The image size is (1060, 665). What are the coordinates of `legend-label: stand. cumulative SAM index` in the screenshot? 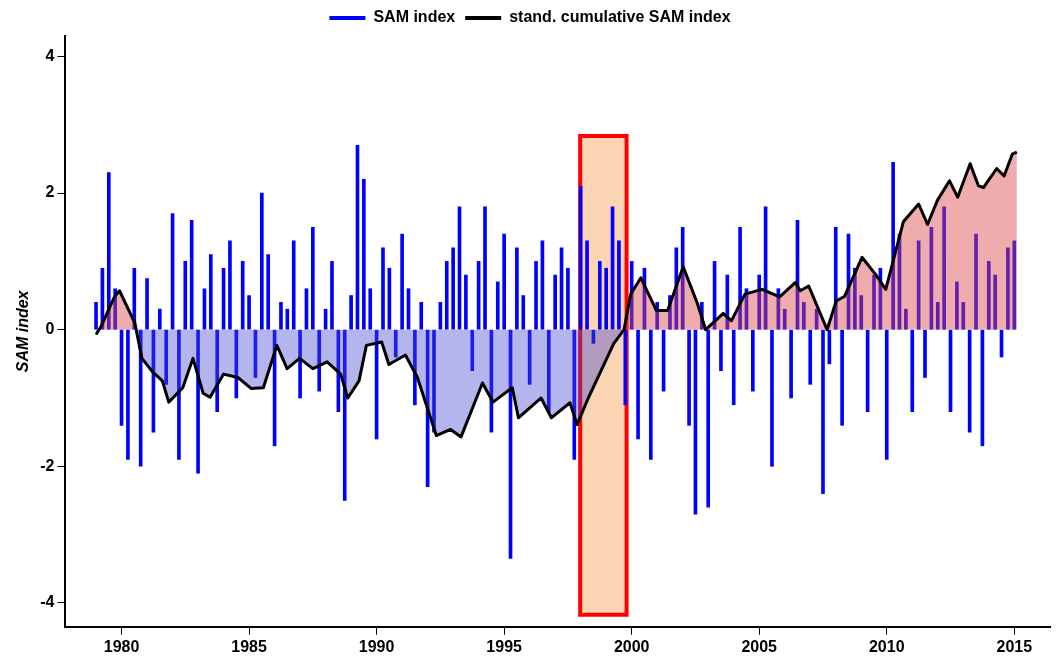 It's located at (620, 17).